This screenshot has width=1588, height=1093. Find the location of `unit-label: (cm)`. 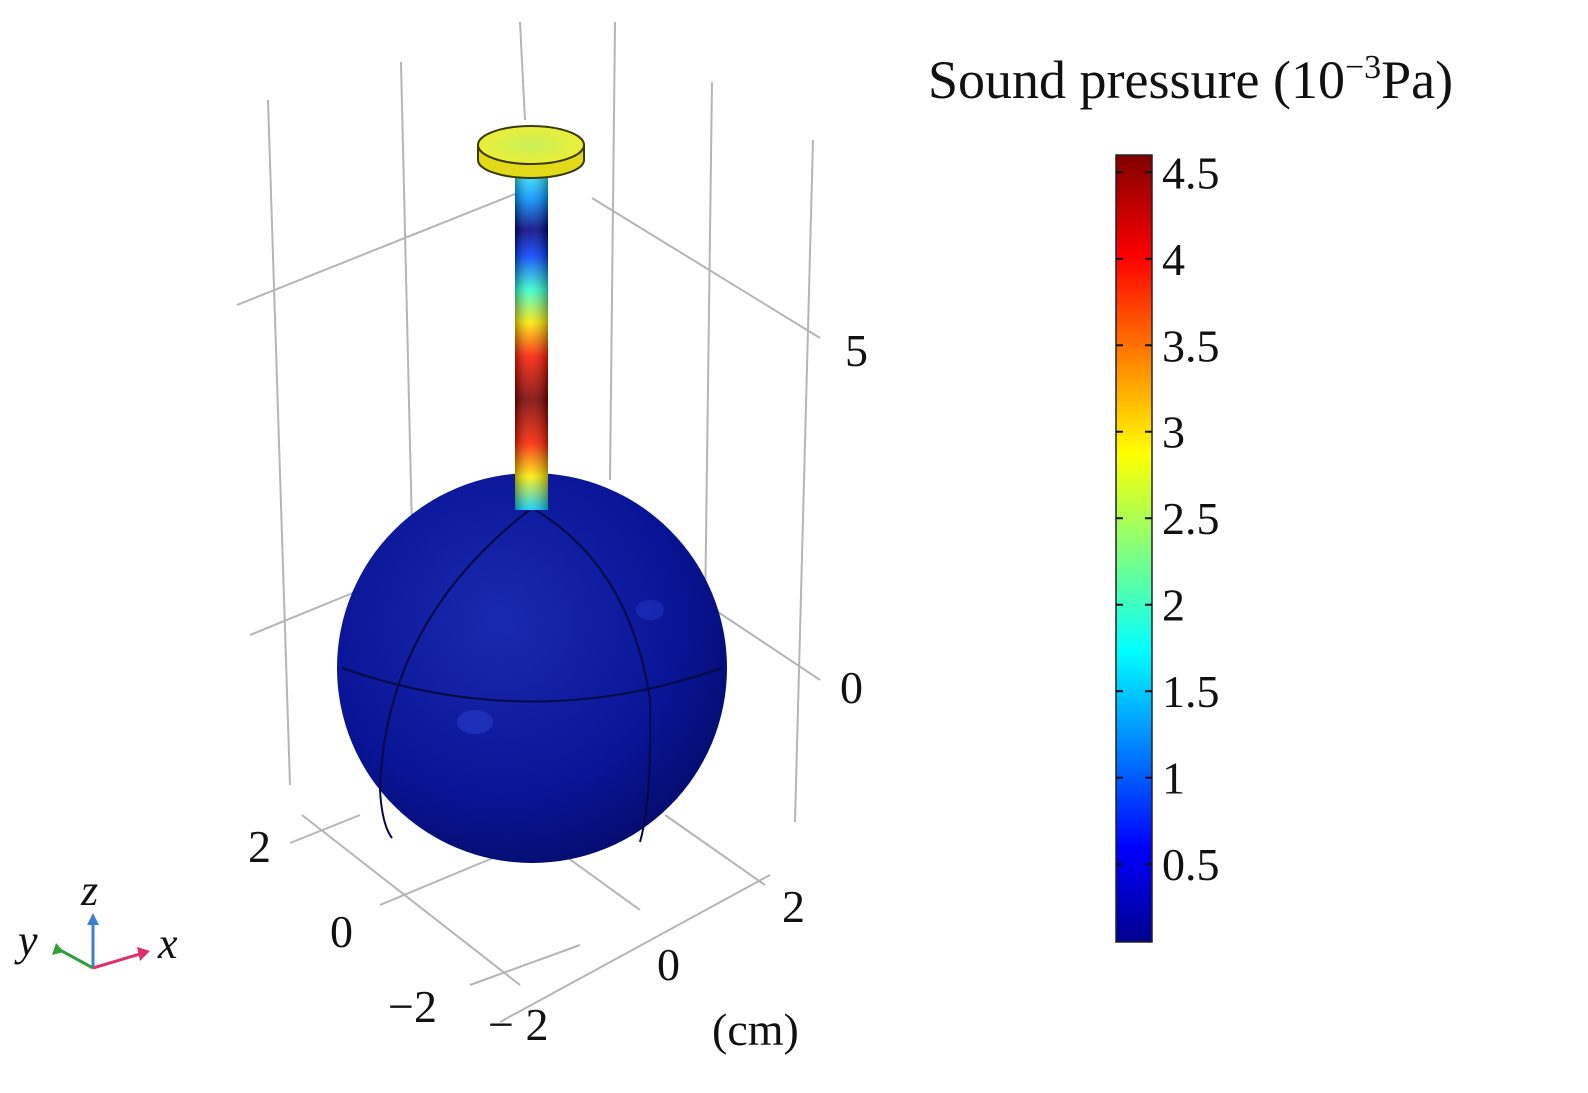

unit-label: (cm) is located at coordinates (755, 1029).